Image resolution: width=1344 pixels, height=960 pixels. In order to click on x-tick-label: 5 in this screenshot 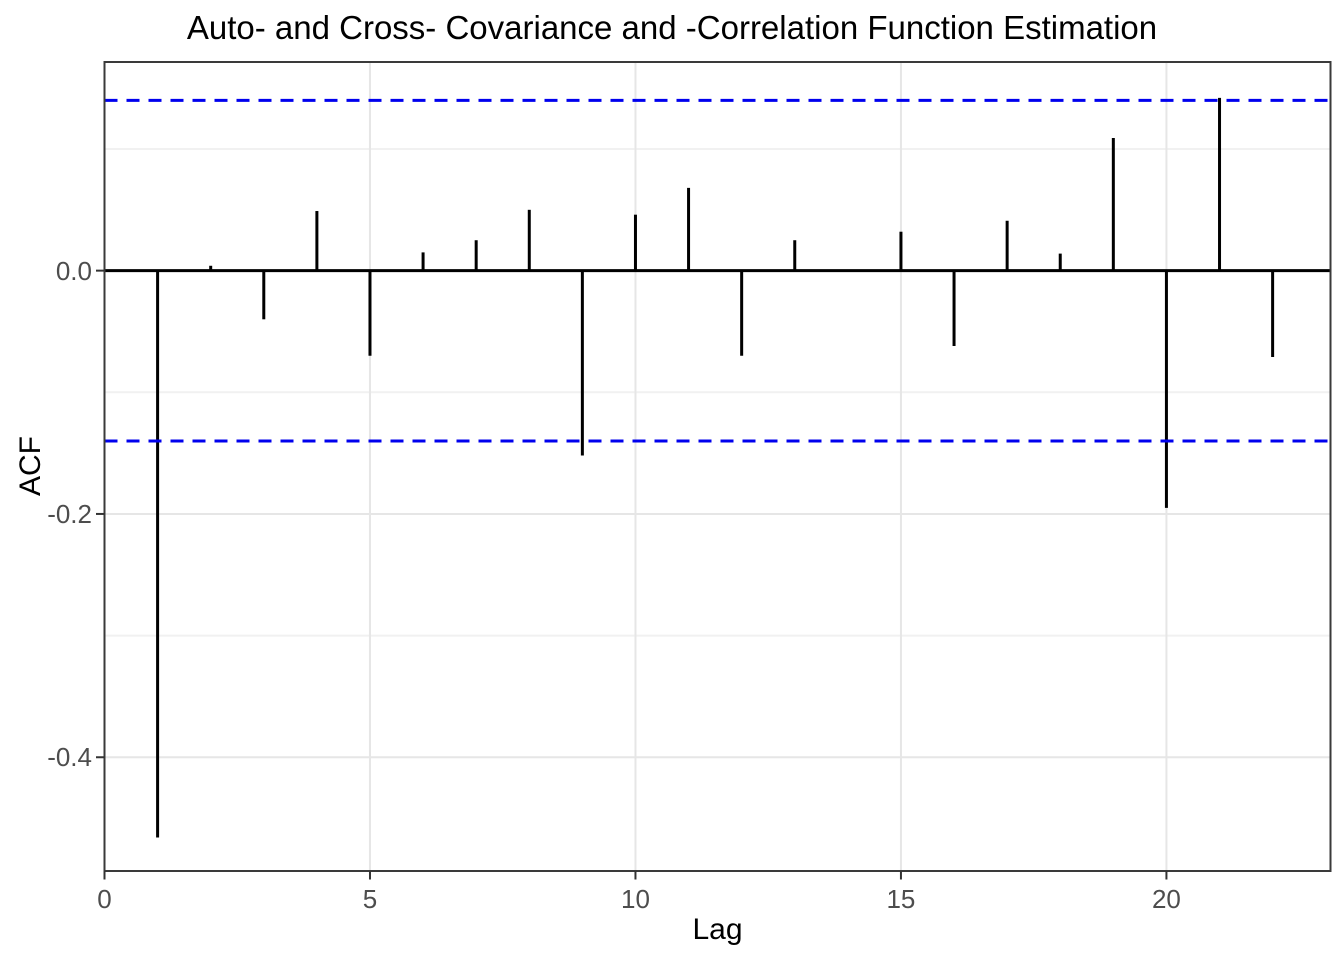, I will do `click(370, 899)`.